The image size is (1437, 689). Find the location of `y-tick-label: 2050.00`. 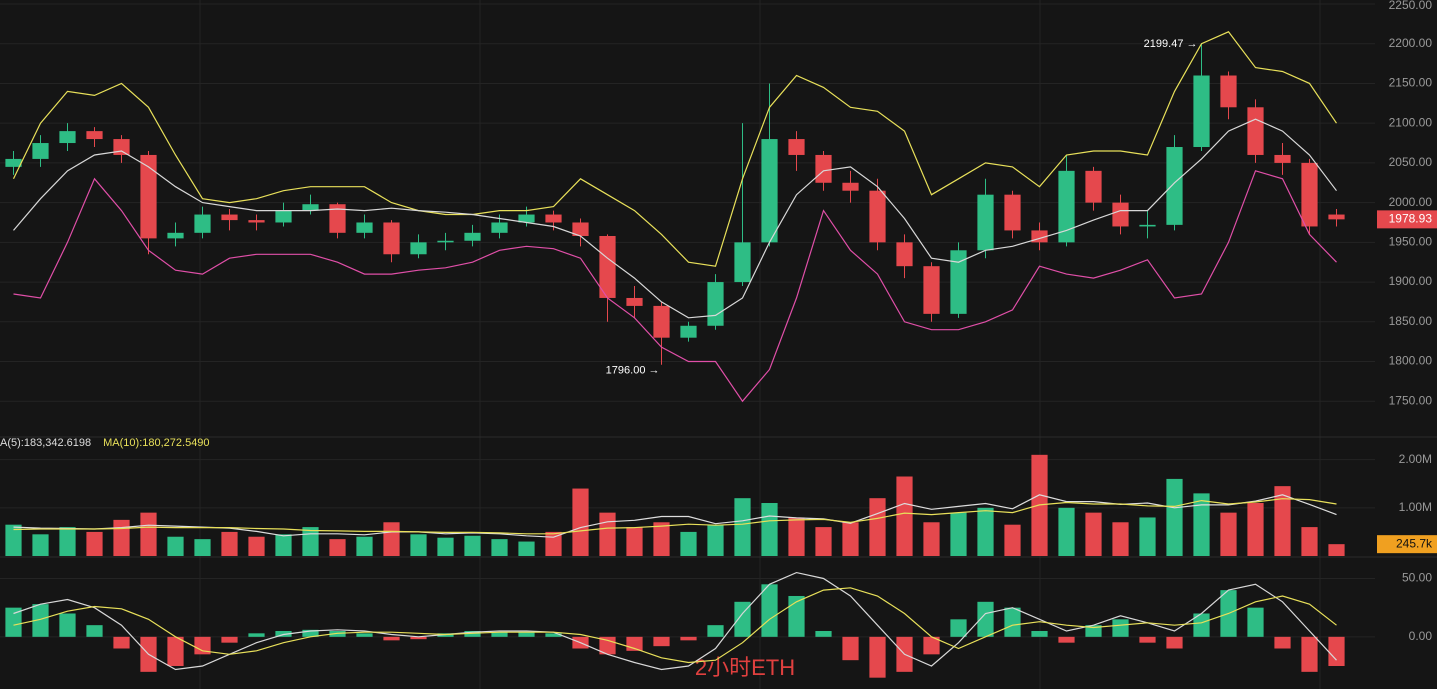

y-tick-label: 2050.00 is located at coordinates (1411, 162).